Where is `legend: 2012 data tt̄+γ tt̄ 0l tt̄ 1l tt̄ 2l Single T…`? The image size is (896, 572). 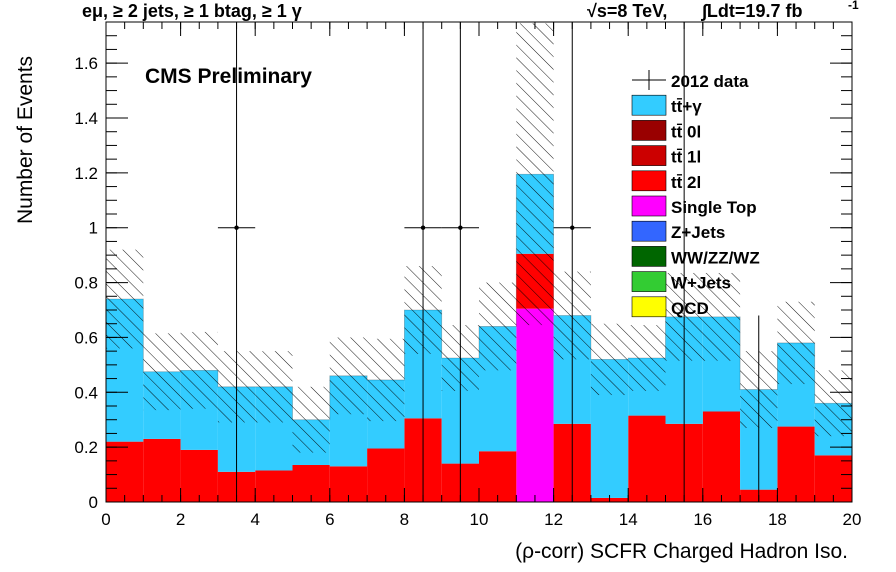
legend: 2012 data tt̄+γ tt̄ 0l tt̄ 1l tt̄ 2l Single T… is located at coordinates (695, 194).